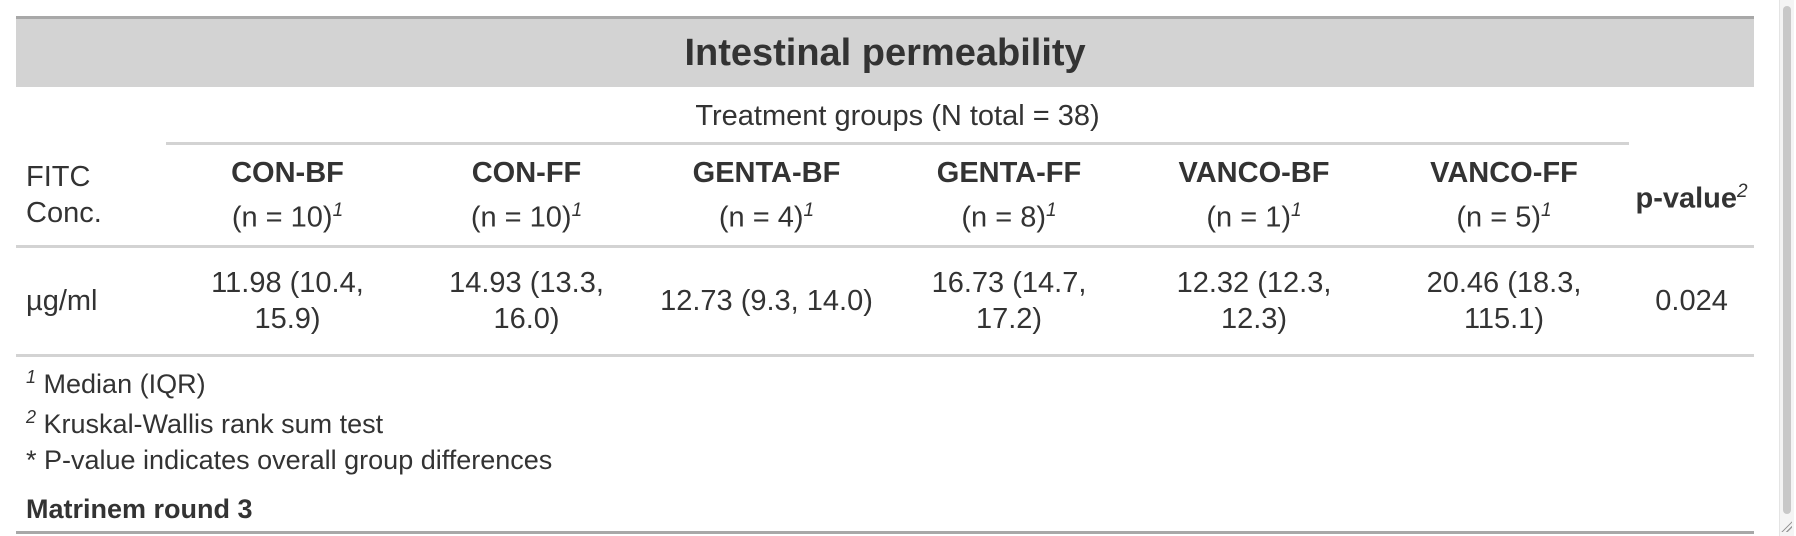  What do you see at coordinates (1504, 172) in the screenshot?
I see `column-group-label: VANCO-FF` at bounding box center [1504, 172].